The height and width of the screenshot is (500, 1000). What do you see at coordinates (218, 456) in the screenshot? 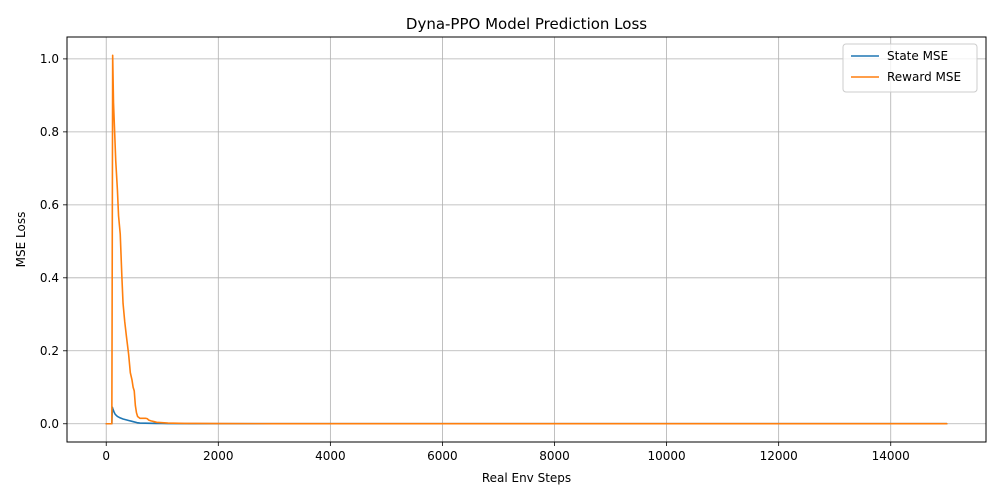
I see `x-tick-label: 2000` at bounding box center [218, 456].